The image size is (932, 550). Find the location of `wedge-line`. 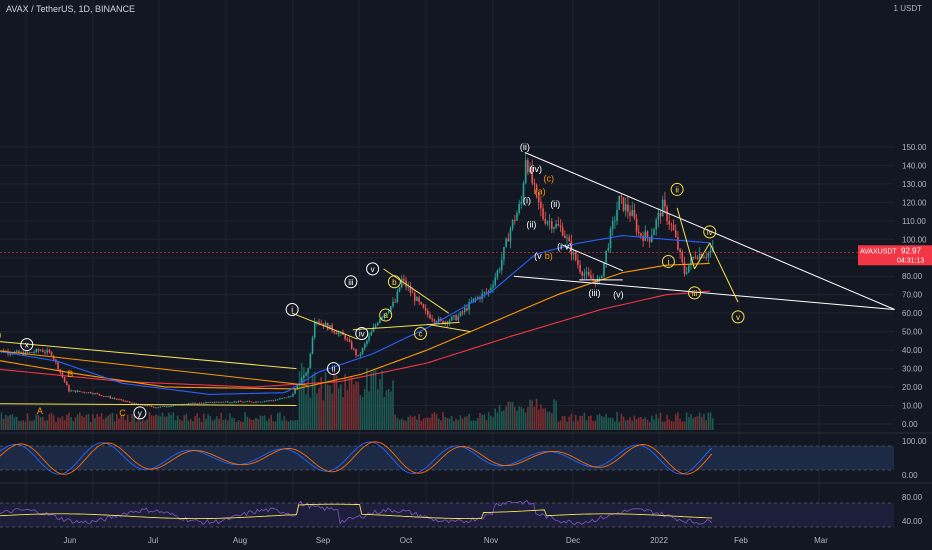

wedge-line is located at coordinates (592, 258).